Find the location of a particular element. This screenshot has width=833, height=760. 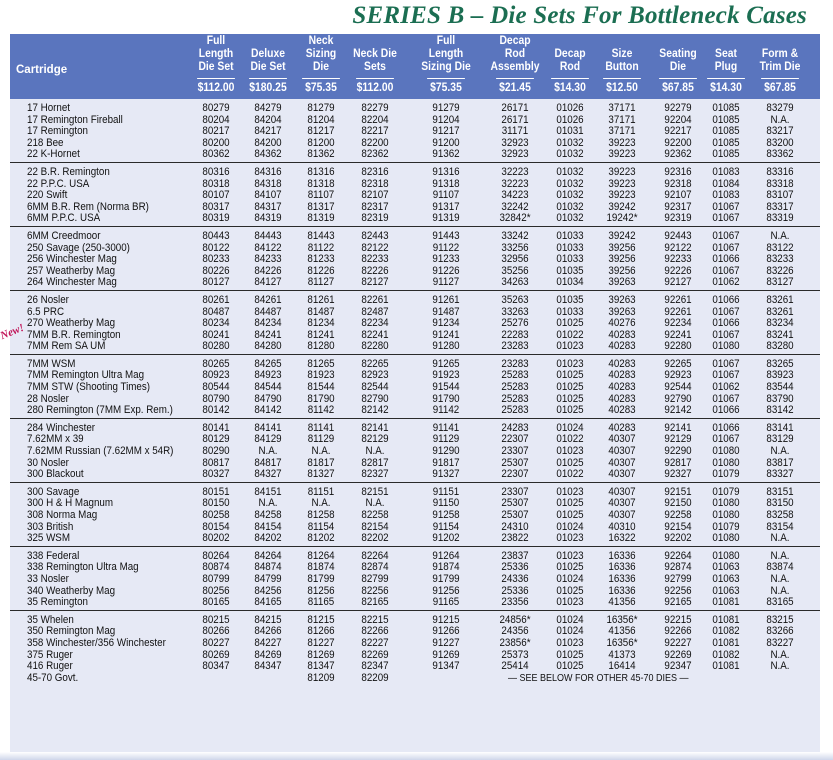

table-cell: 84269 is located at coordinates (268, 654).